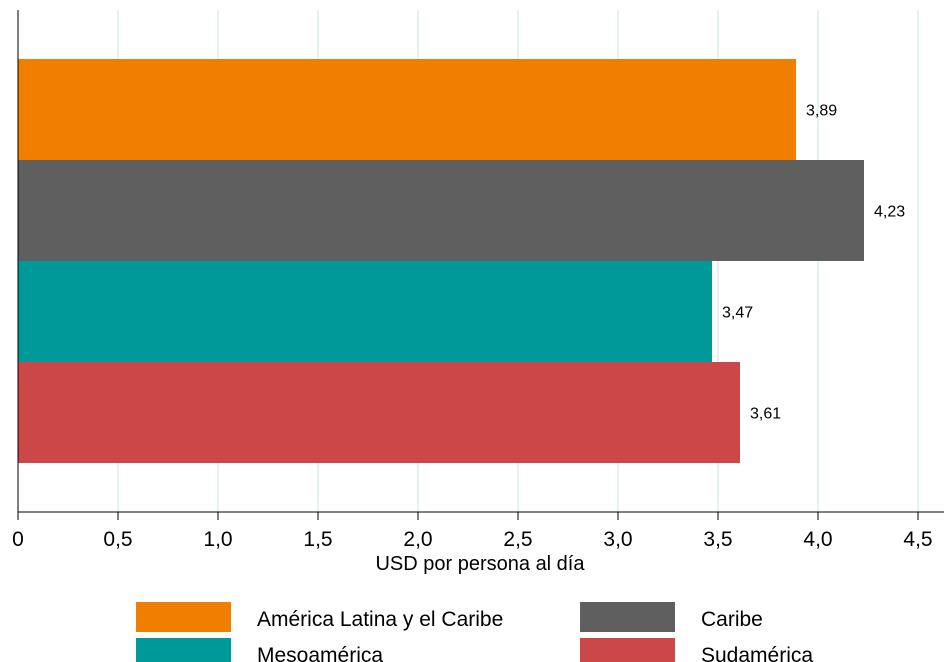 Image resolution: width=944 pixels, height=662 pixels. What do you see at coordinates (317, 539) in the screenshot?
I see `x-tick-label: 1,5` at bounding box center [317, 539].